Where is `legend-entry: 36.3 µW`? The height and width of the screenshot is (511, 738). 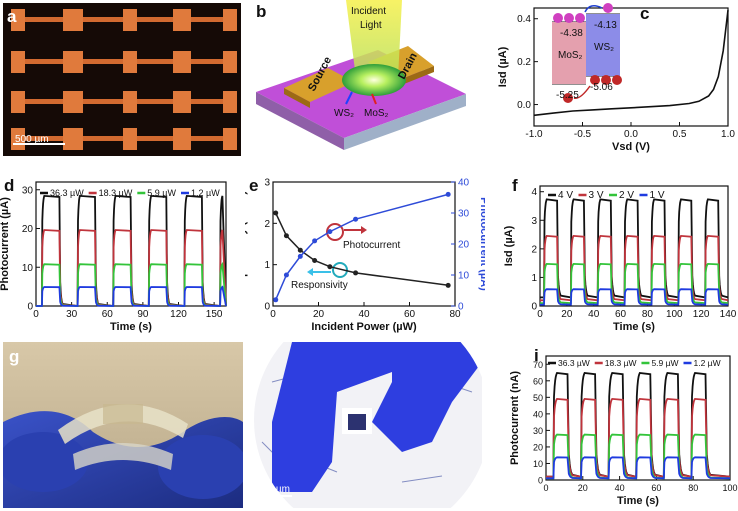
legend-entry: 36.3 µW is located at coordinates (574, 363).